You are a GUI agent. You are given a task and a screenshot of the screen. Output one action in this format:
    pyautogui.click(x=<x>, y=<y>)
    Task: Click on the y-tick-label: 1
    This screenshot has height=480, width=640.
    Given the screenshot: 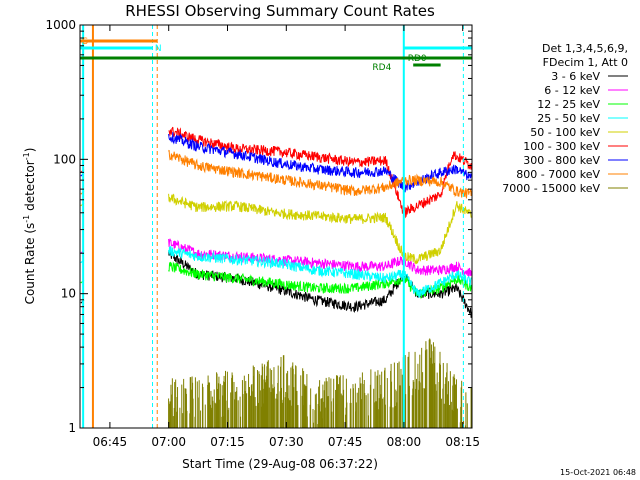 What is the action you would take?
    pyautogui.click(x=72, y=428)
    